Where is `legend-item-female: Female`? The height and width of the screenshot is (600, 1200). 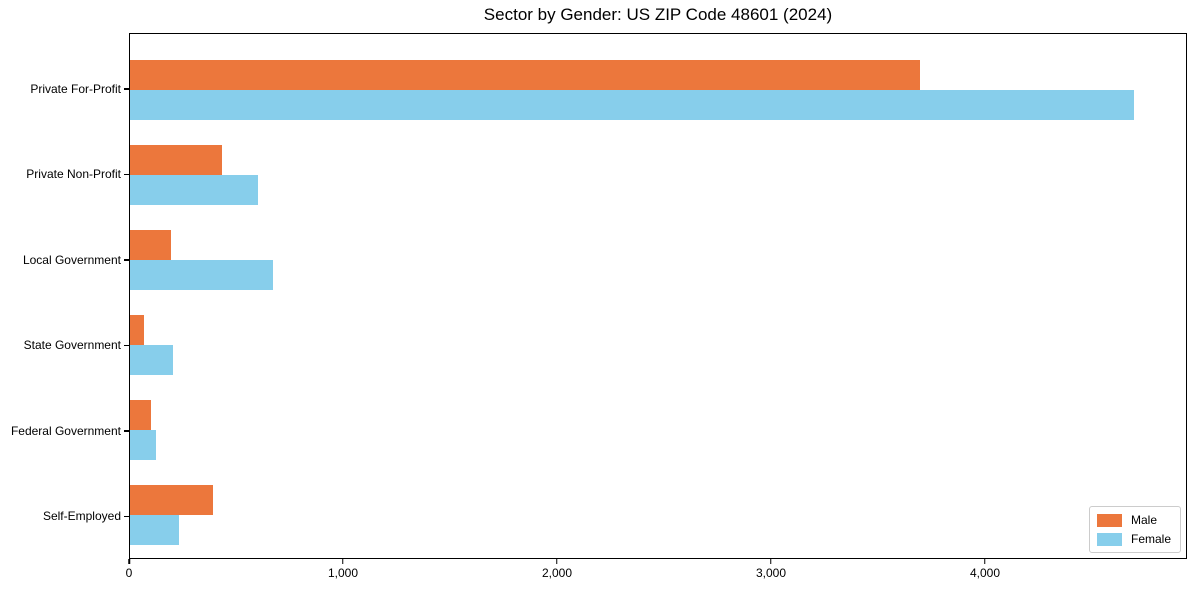 legend-item-female: Female is located at coordinates (1133, 539).